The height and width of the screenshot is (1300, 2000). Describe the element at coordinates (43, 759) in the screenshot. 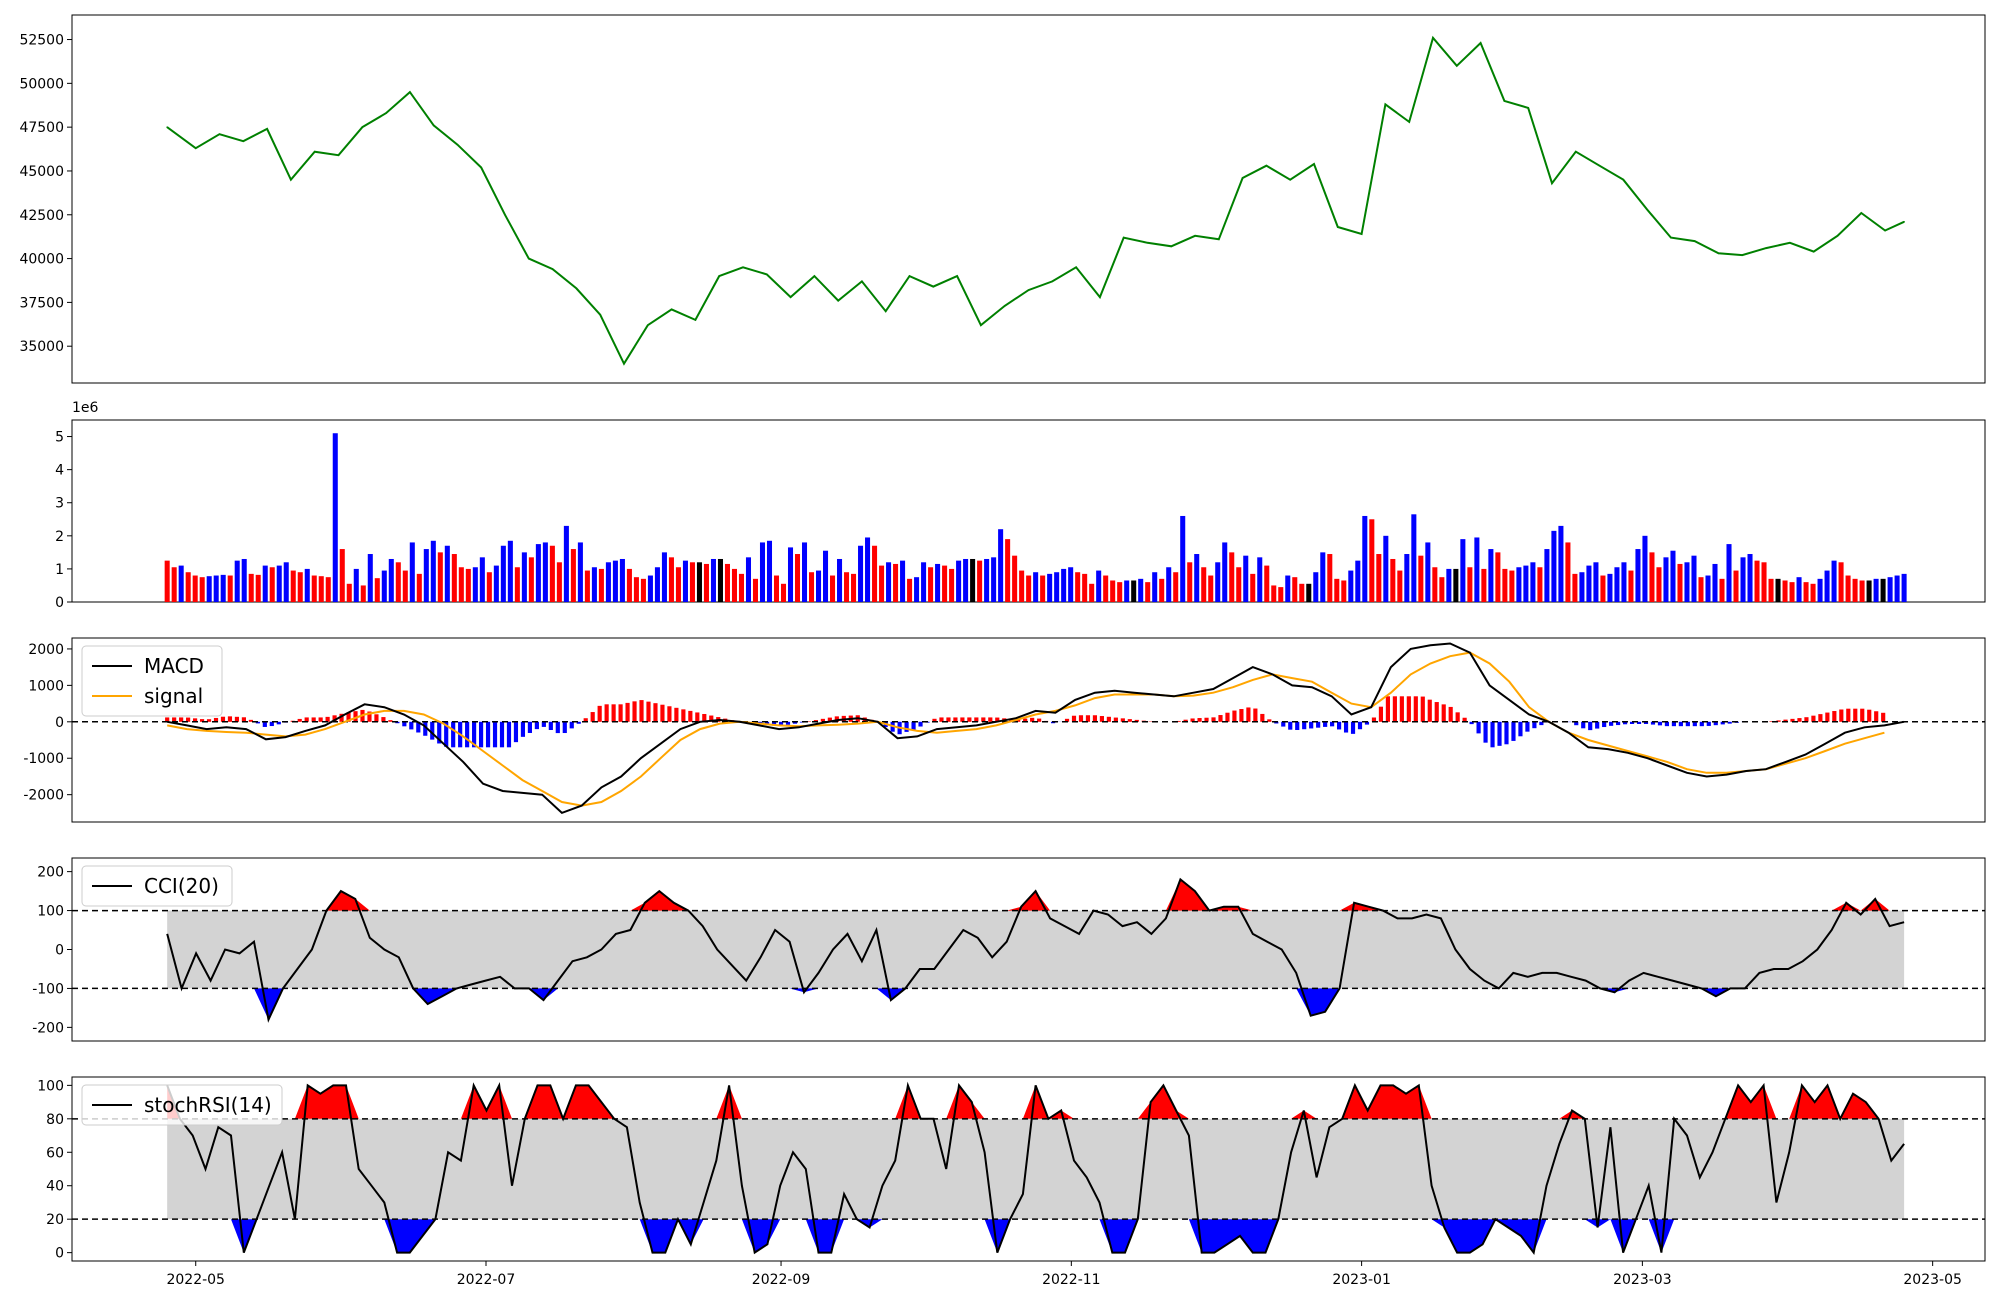

I see `macd-y-tick-label: -1000` at that location.